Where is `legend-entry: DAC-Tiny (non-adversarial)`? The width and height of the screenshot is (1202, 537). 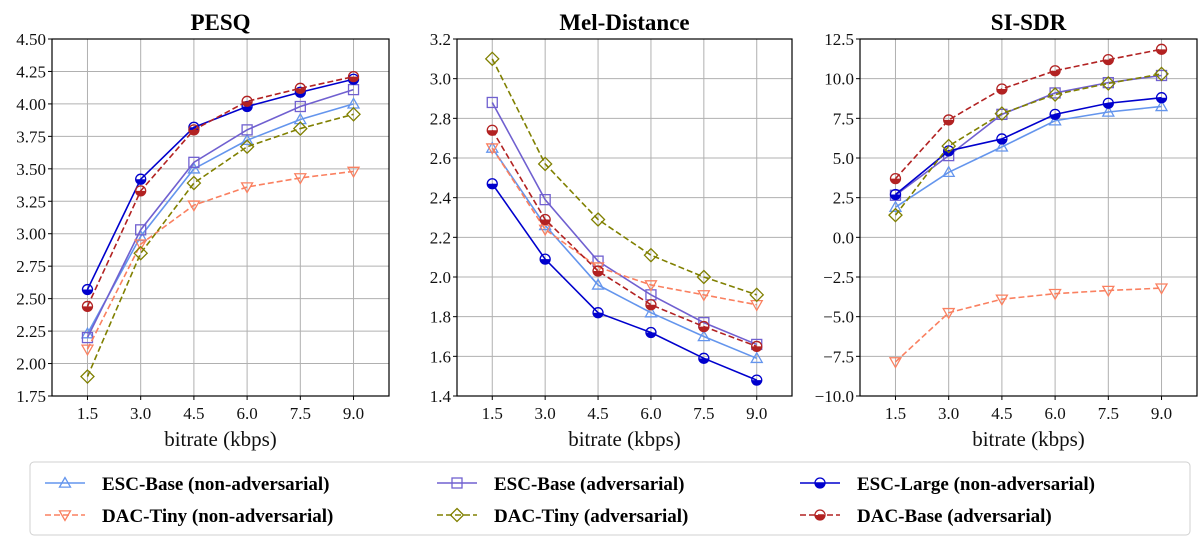 legend-entry: DAC-Tiny (non-adversarial) is located at coordinates (189, 516).